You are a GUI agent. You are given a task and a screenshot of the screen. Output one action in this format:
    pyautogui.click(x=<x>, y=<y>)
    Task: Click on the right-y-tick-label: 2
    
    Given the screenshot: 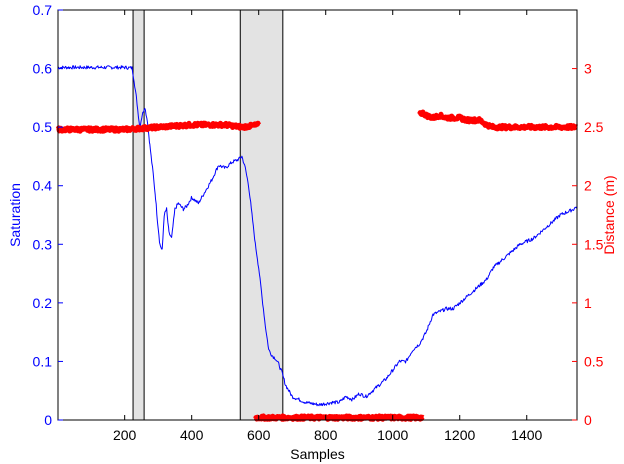 What is the action you would take?
    pyautogui.click(x=588, y=186)
    